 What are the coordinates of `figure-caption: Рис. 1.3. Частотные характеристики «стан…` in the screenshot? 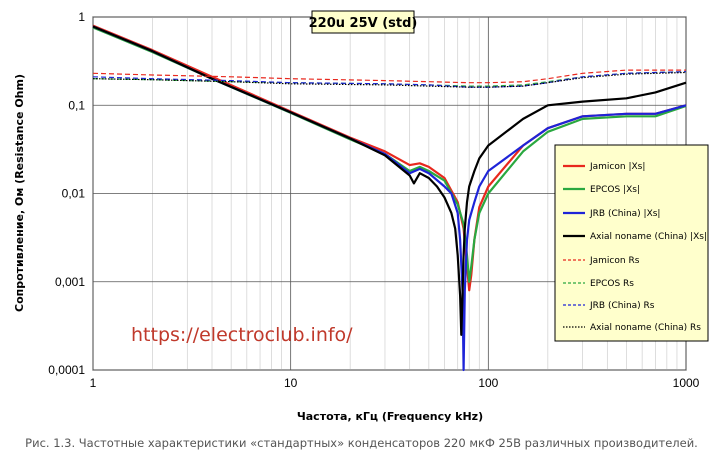 It's located at (361, 443).